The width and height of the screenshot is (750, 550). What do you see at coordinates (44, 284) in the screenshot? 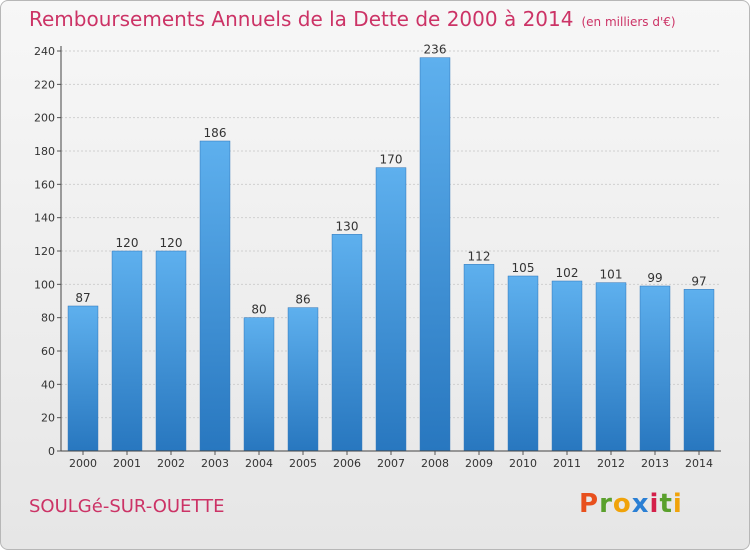
I see `y-tick-label: 100` at bounding box center [44, 284].